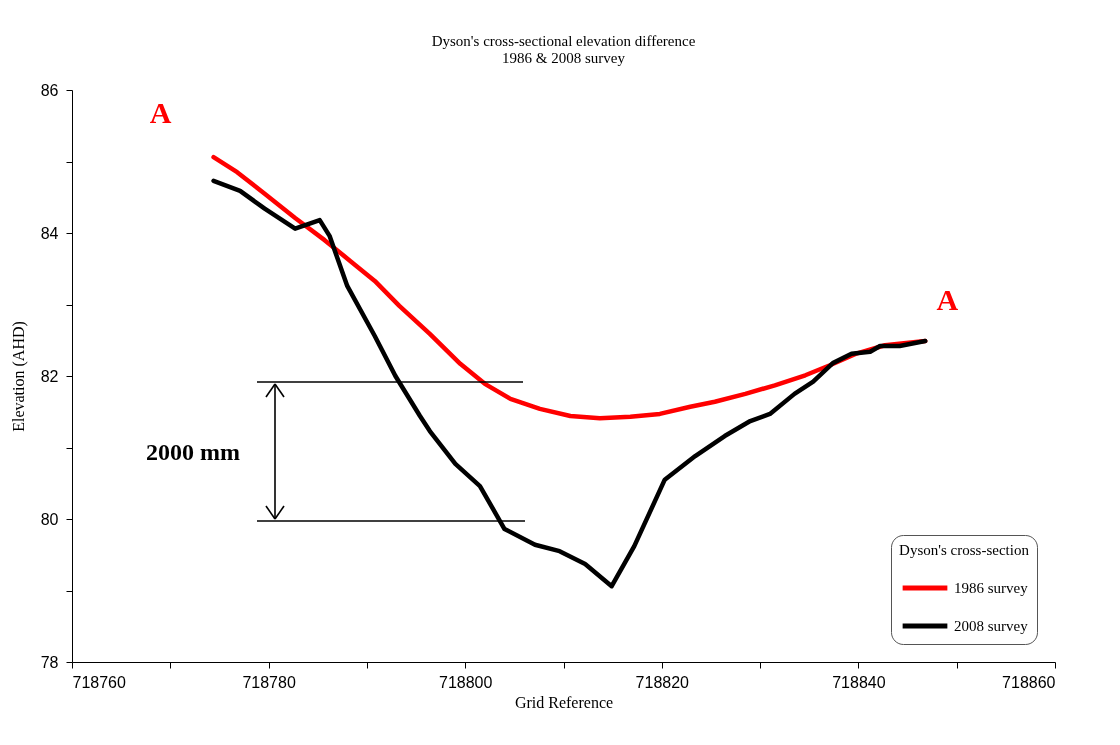 The image size is (1120, 745). What do you see at coordinates (269, 682) in the screenshot?
I see `x-tick-label: 718780` at bounding box center [269, 682].